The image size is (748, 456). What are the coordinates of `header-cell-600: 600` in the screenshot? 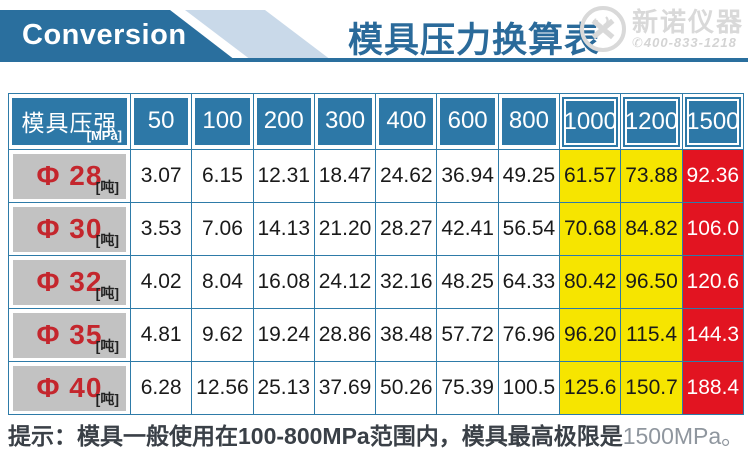 It's located at (467, 121).